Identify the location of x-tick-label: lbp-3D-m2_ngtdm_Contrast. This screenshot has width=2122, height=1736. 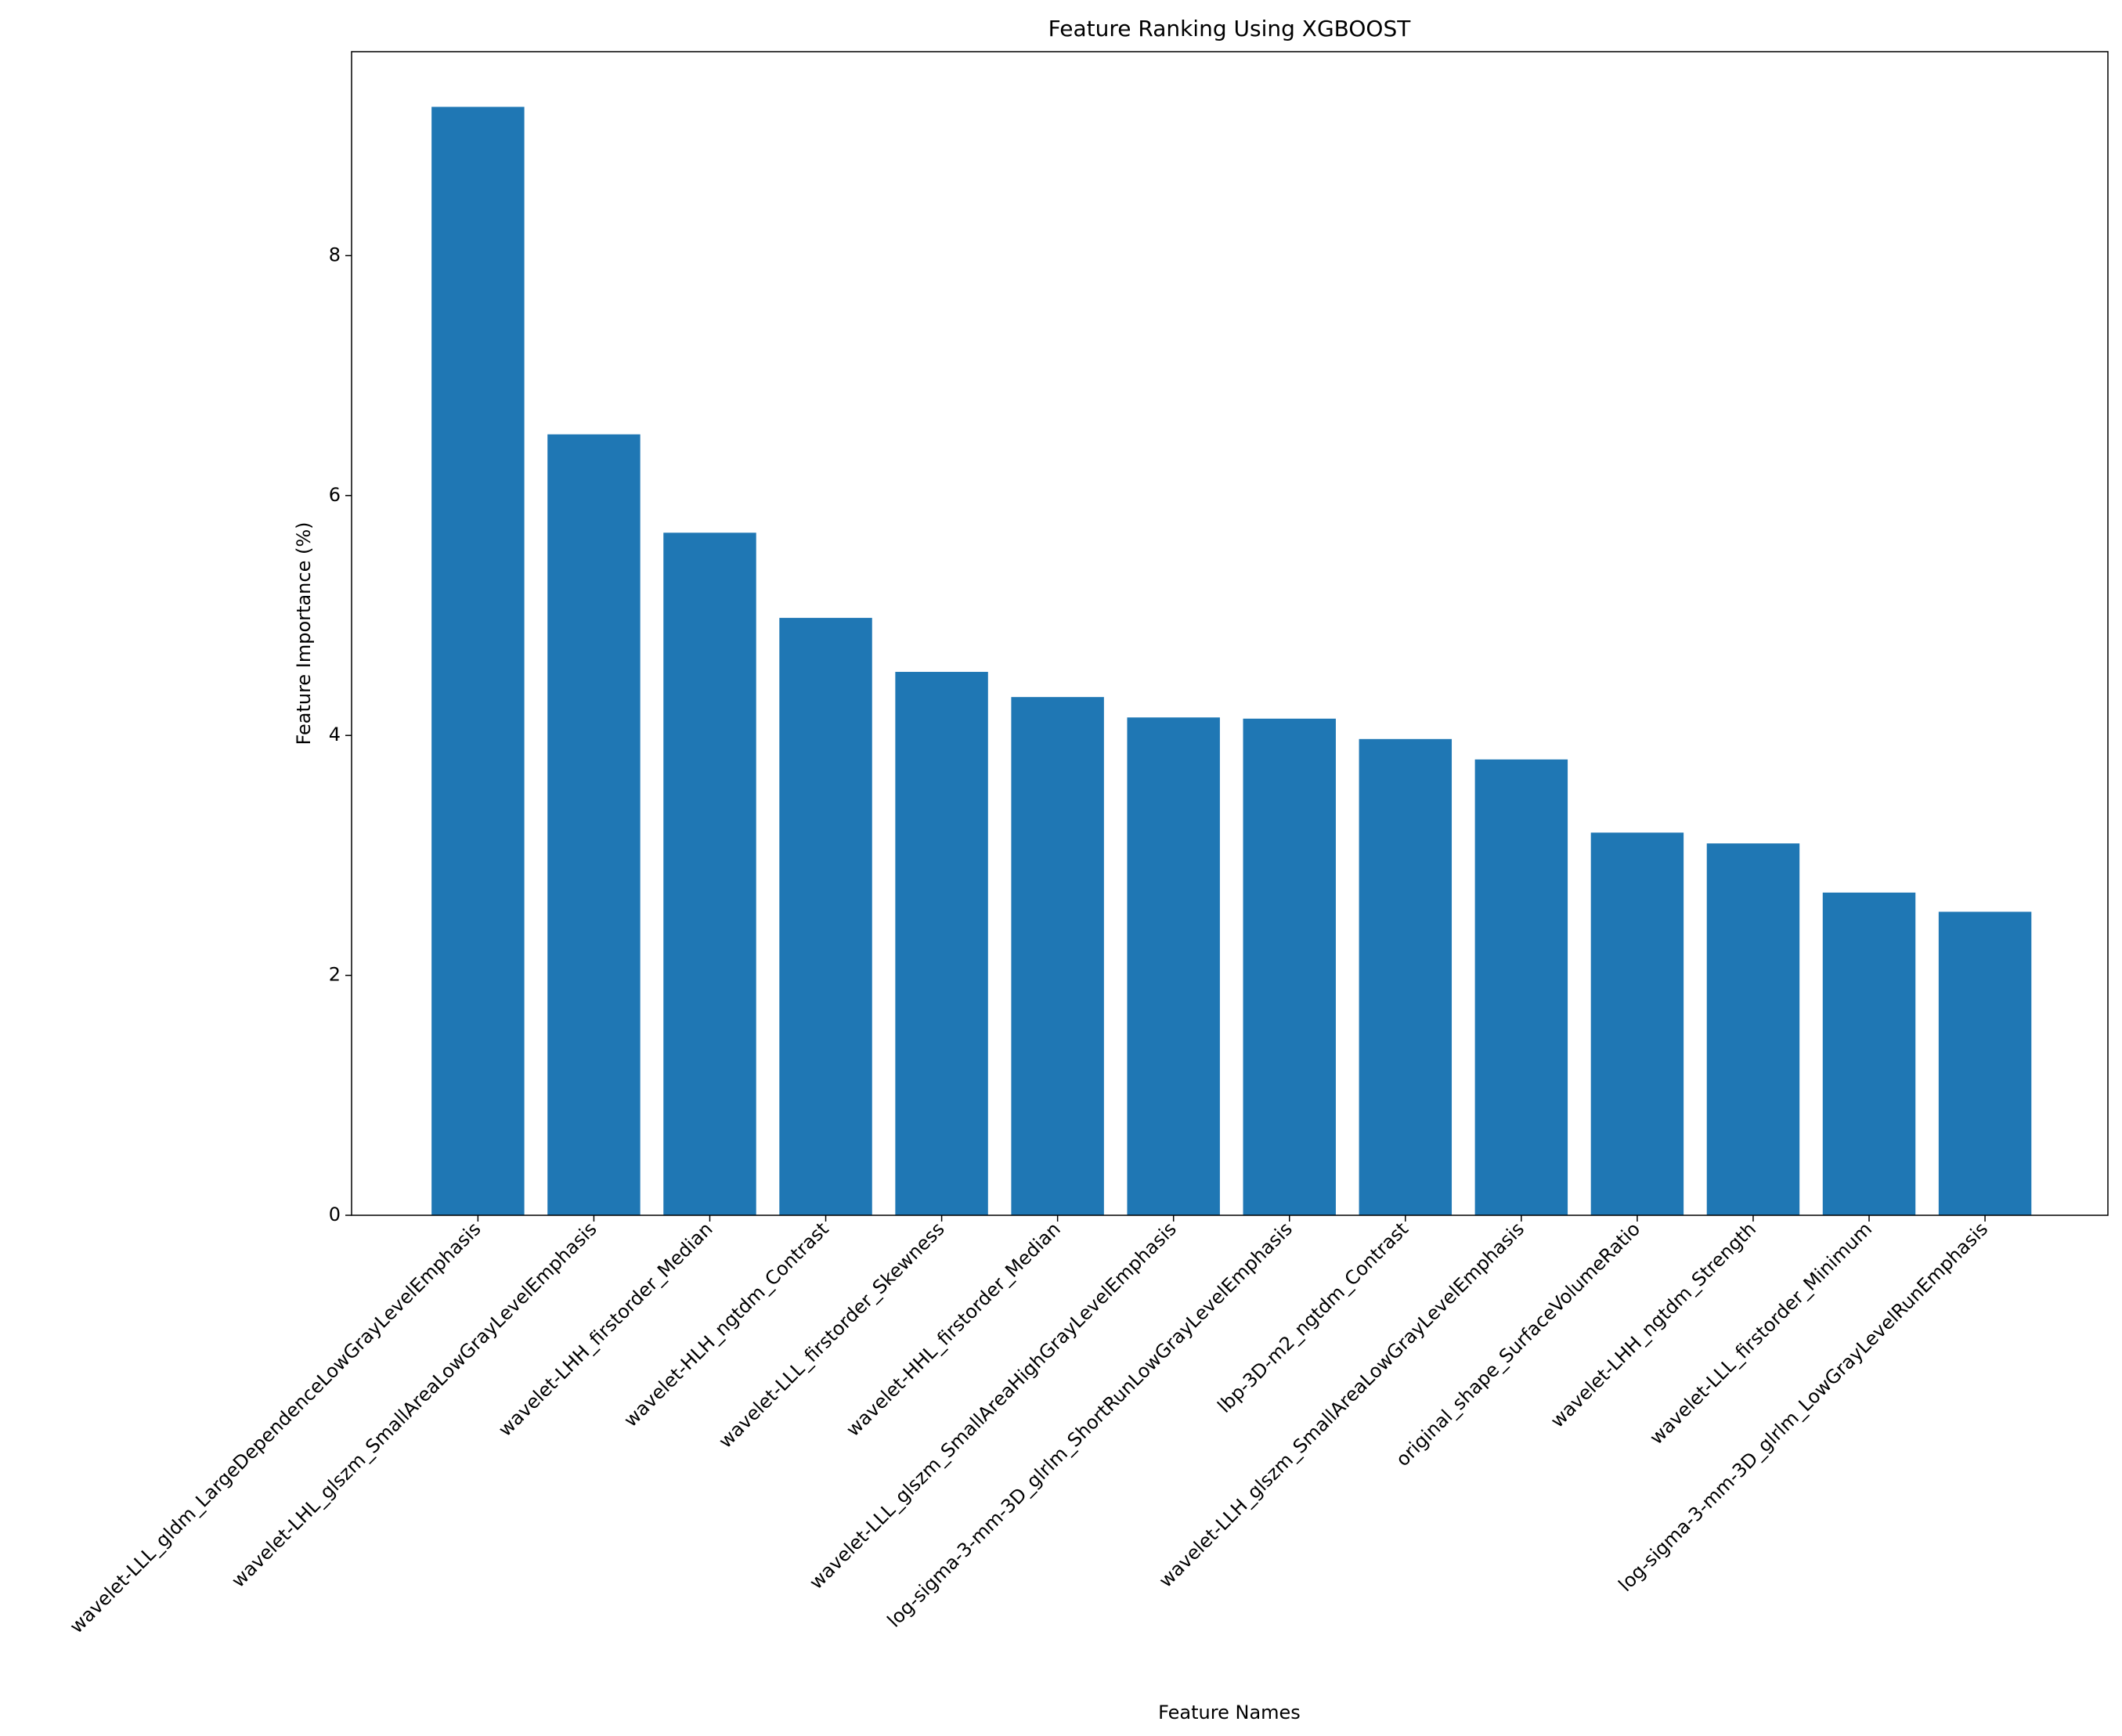
(1313, 1317).